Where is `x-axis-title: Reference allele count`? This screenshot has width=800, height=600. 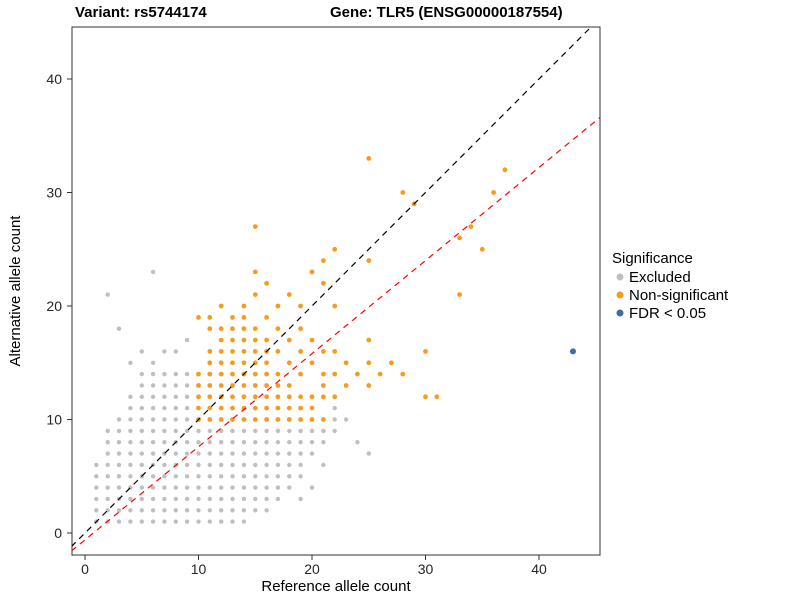 x-axis-title: Reference allele count is located at coordinates (336, 586).